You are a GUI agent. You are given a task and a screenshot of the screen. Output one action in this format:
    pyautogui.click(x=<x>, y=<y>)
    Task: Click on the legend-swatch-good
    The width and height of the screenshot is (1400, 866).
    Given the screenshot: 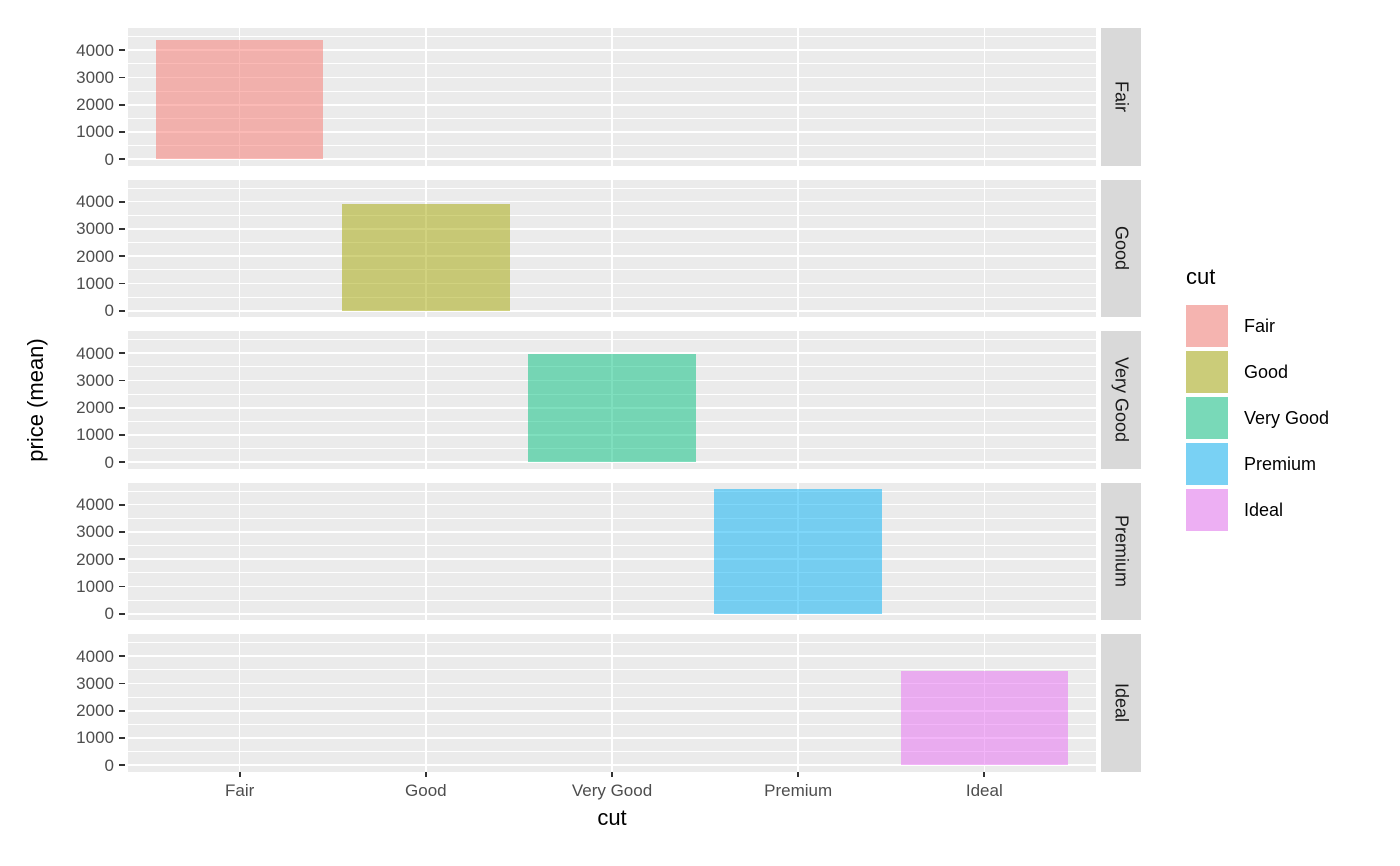 What is the action you would take?
    pyautogui.click(x=1207, y=372)
    